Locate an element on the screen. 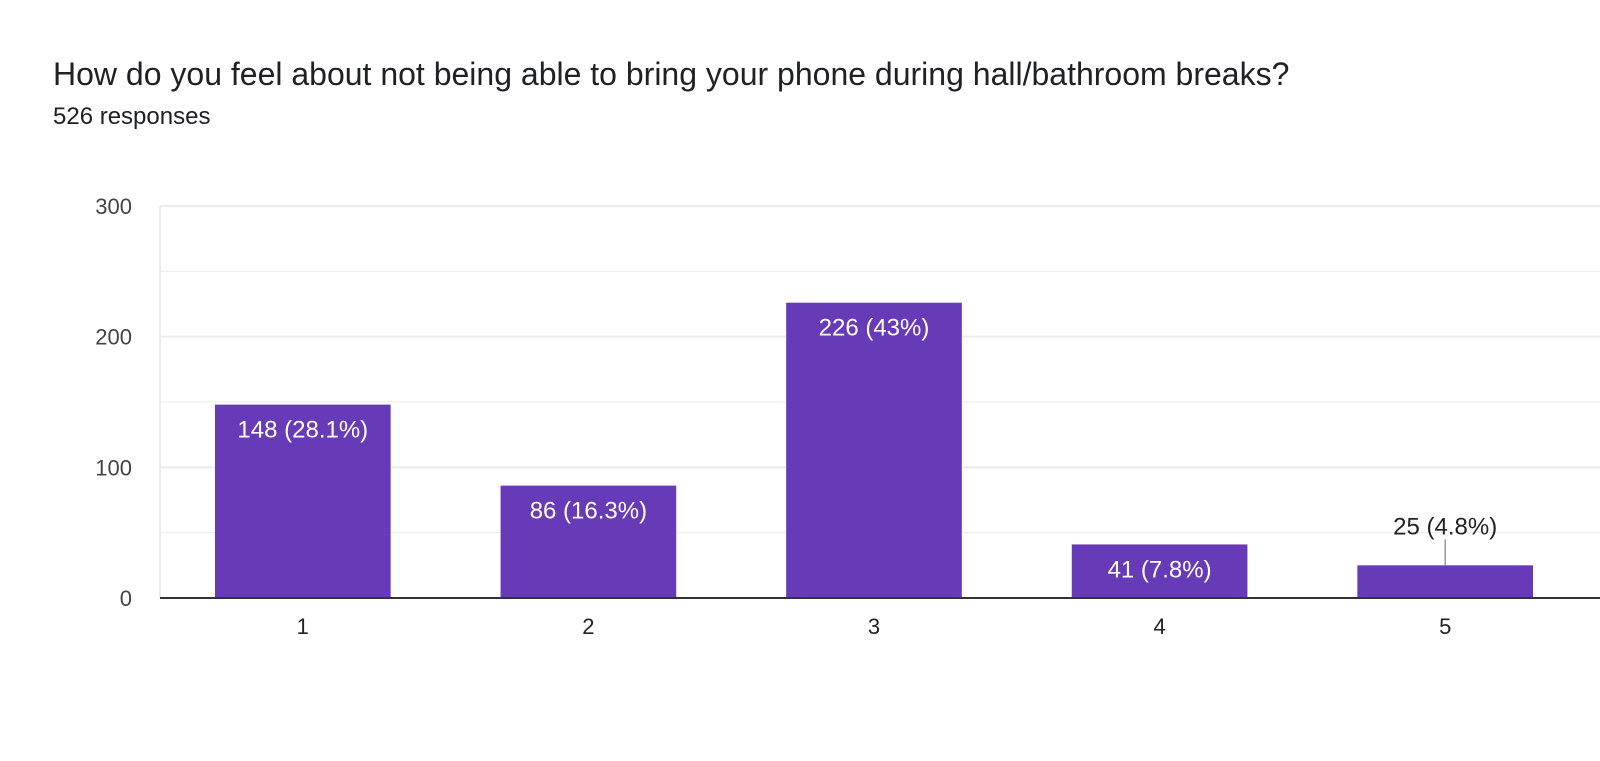  x-category-label: 3 is located at coordinates (874, 626).